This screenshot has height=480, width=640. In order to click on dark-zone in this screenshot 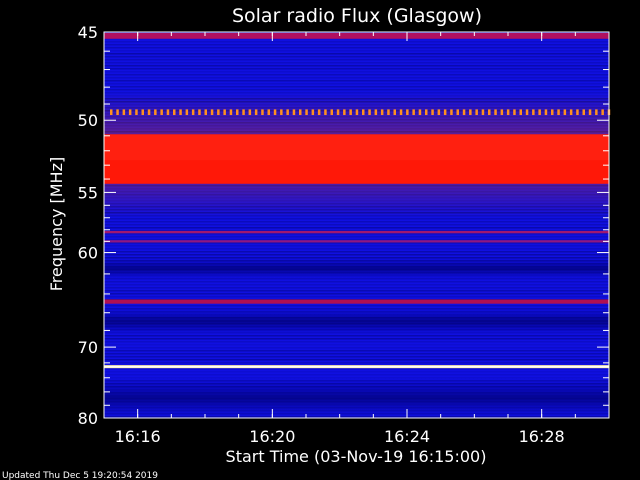, I will do `click(356, 397)`.